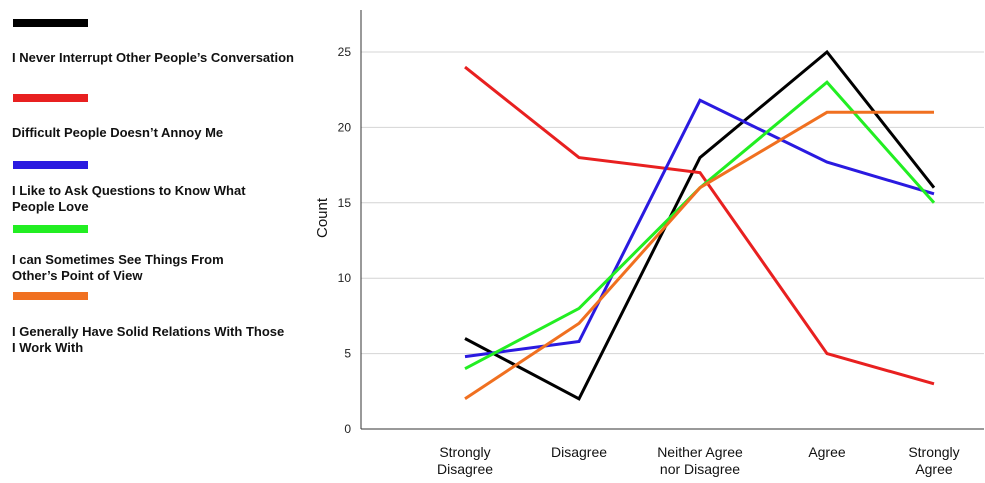  Describe the element at coordinates (933, 460) in the screenshot. I see `x-category-label: Strongly Agree` at that location.